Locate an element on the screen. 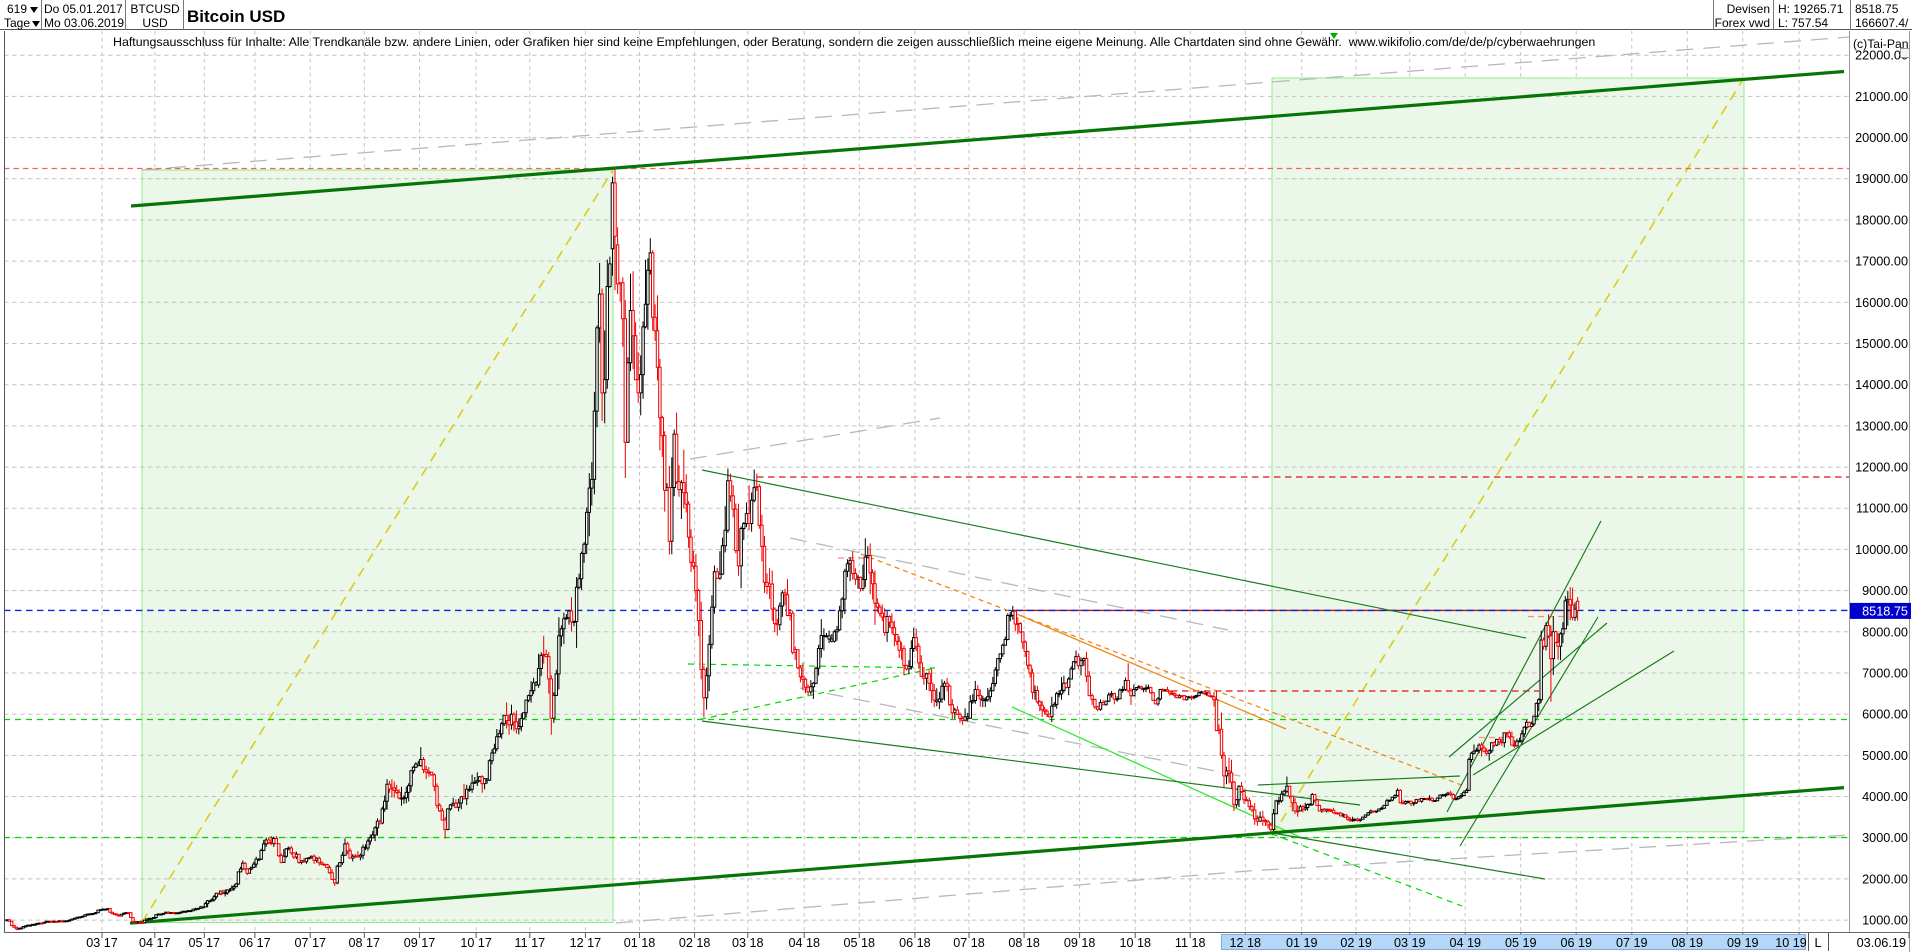  svg-text: 10 19 is located at coordinates (1791, 943).